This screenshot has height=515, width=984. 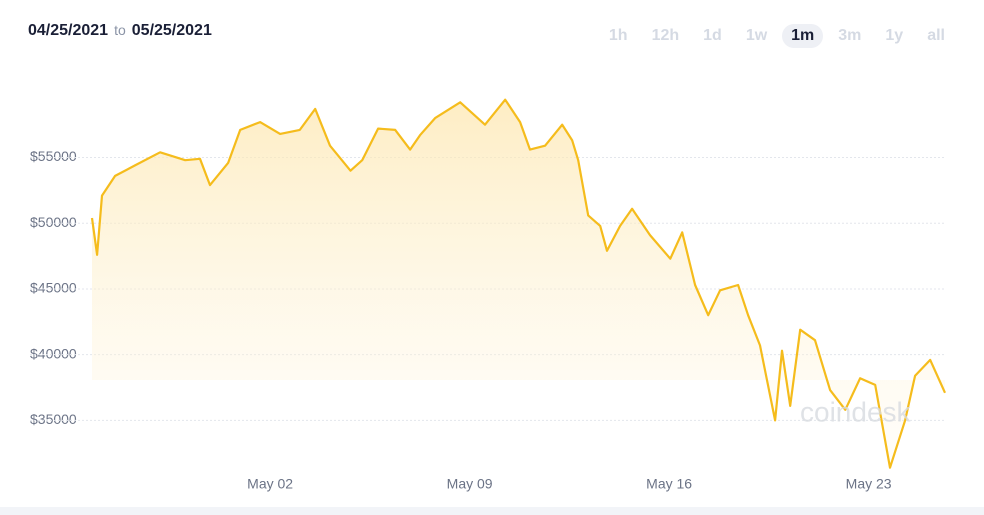 What do you see at coordinates (712, 35) in the screenshot?
I see `time-tab: 1d` at bounding box center [712, 35].